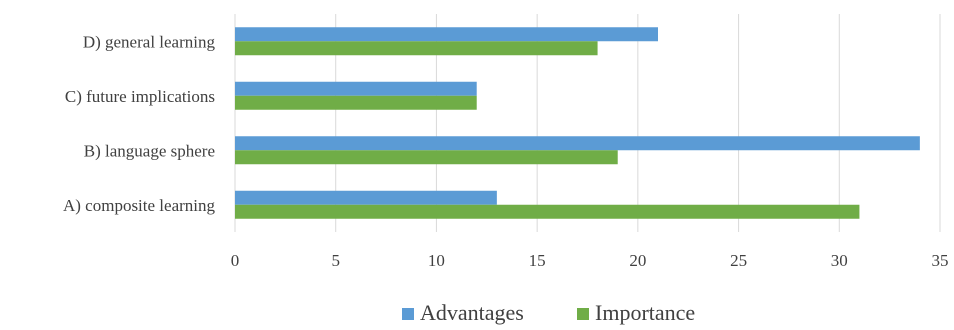 This screenshot has height=330, width=954. I want to click on legend-swatch-advantages, so click(408, 314).